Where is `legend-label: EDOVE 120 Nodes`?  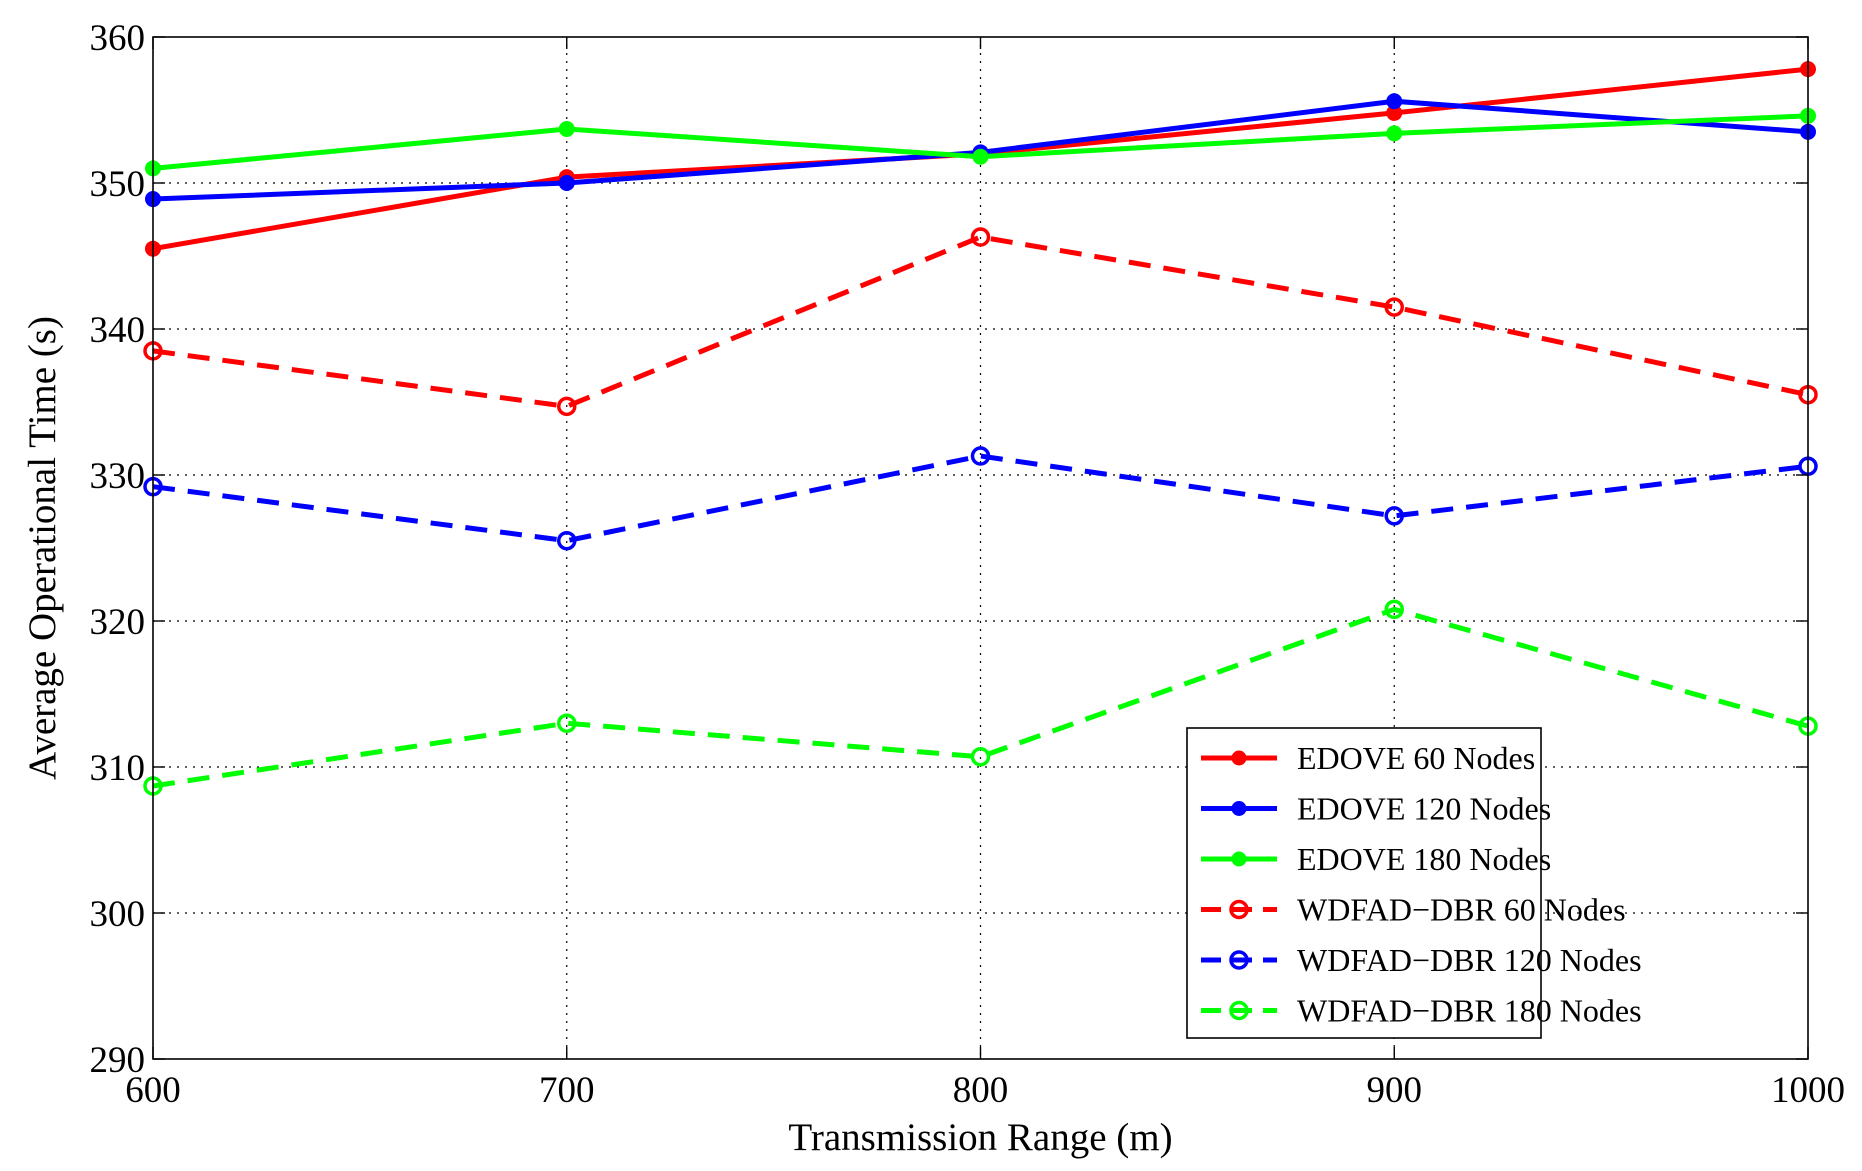 legend-label: EDOVE 120 Nodes is located at coordinates (1424, 809).